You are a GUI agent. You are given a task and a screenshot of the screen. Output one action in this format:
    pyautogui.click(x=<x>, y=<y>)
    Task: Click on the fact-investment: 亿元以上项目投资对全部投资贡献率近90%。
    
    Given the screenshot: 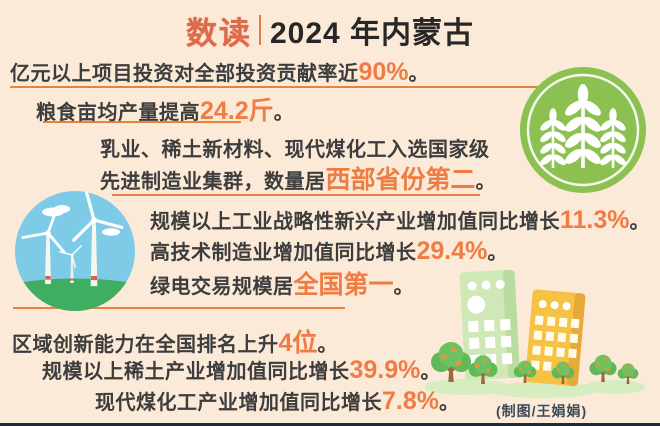 What is the action you would take?
    pyautogui.click(x=219, y=72)
    